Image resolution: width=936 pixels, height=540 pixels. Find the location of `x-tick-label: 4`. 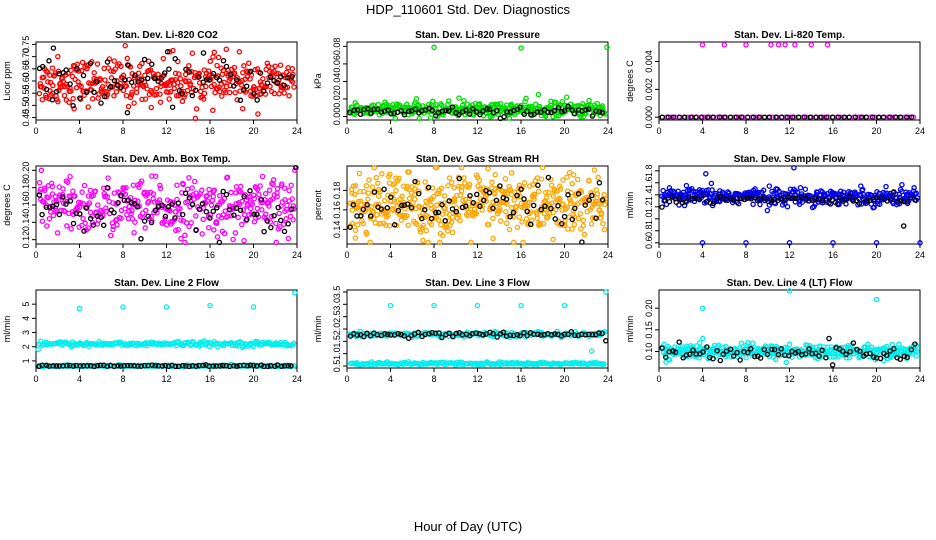

x-tick-label: 4 is located at coordinates (702, 255).